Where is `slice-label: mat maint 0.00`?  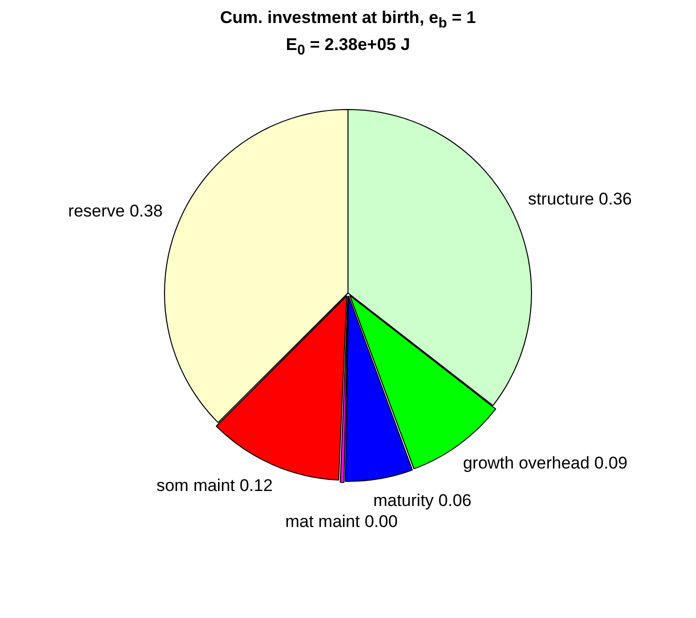 slice-label: mat maint 0.00 is located at coordinates (341, 522).